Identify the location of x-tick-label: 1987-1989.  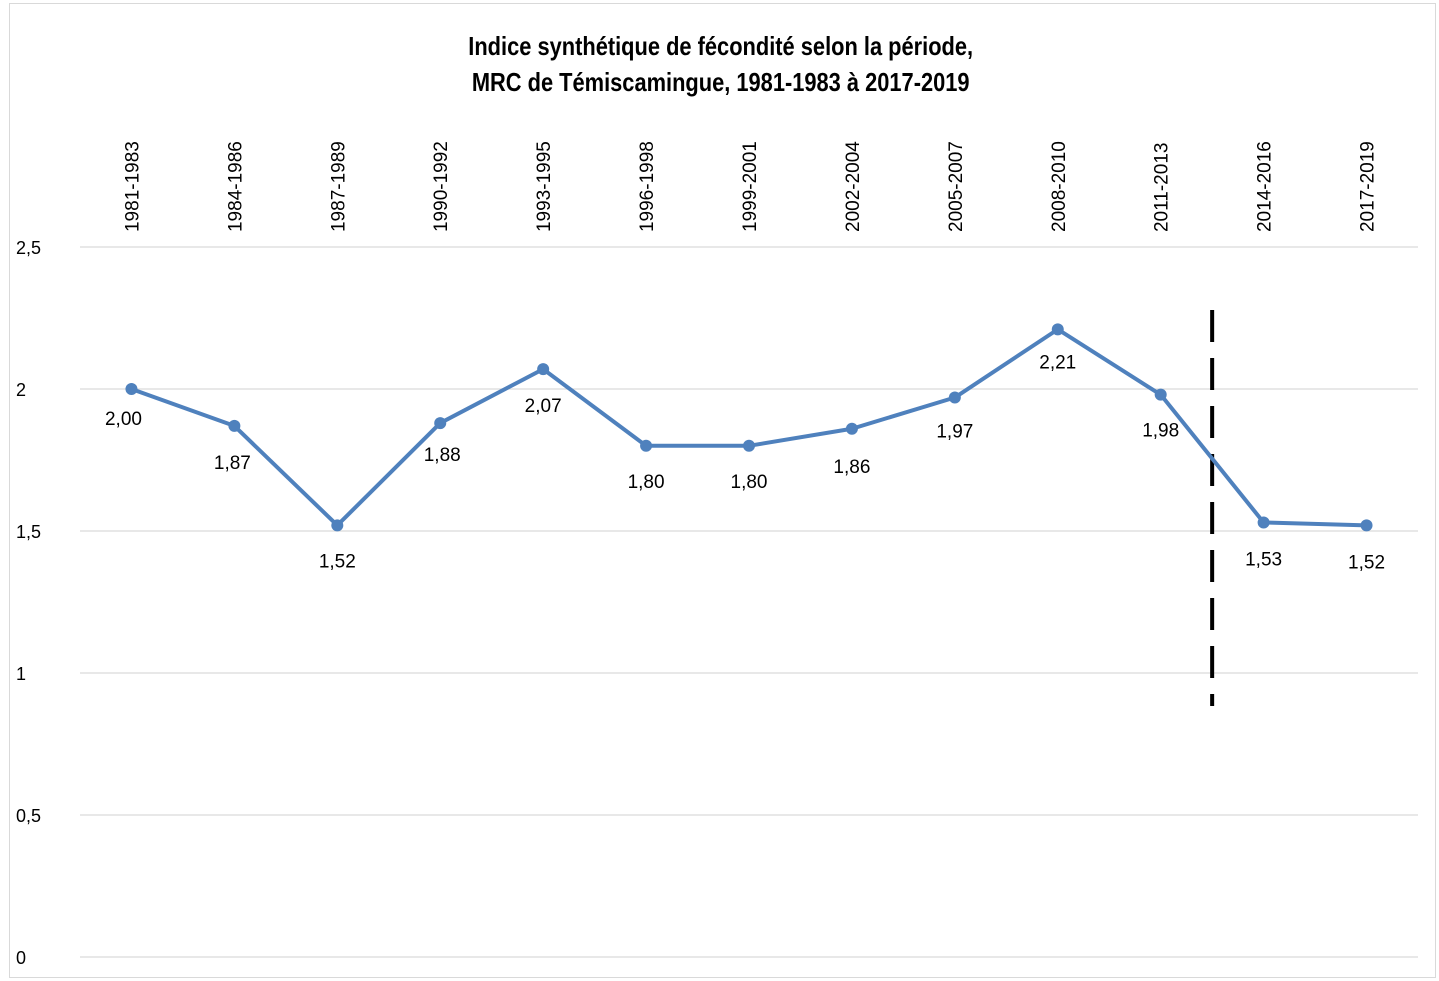
(338, 186).